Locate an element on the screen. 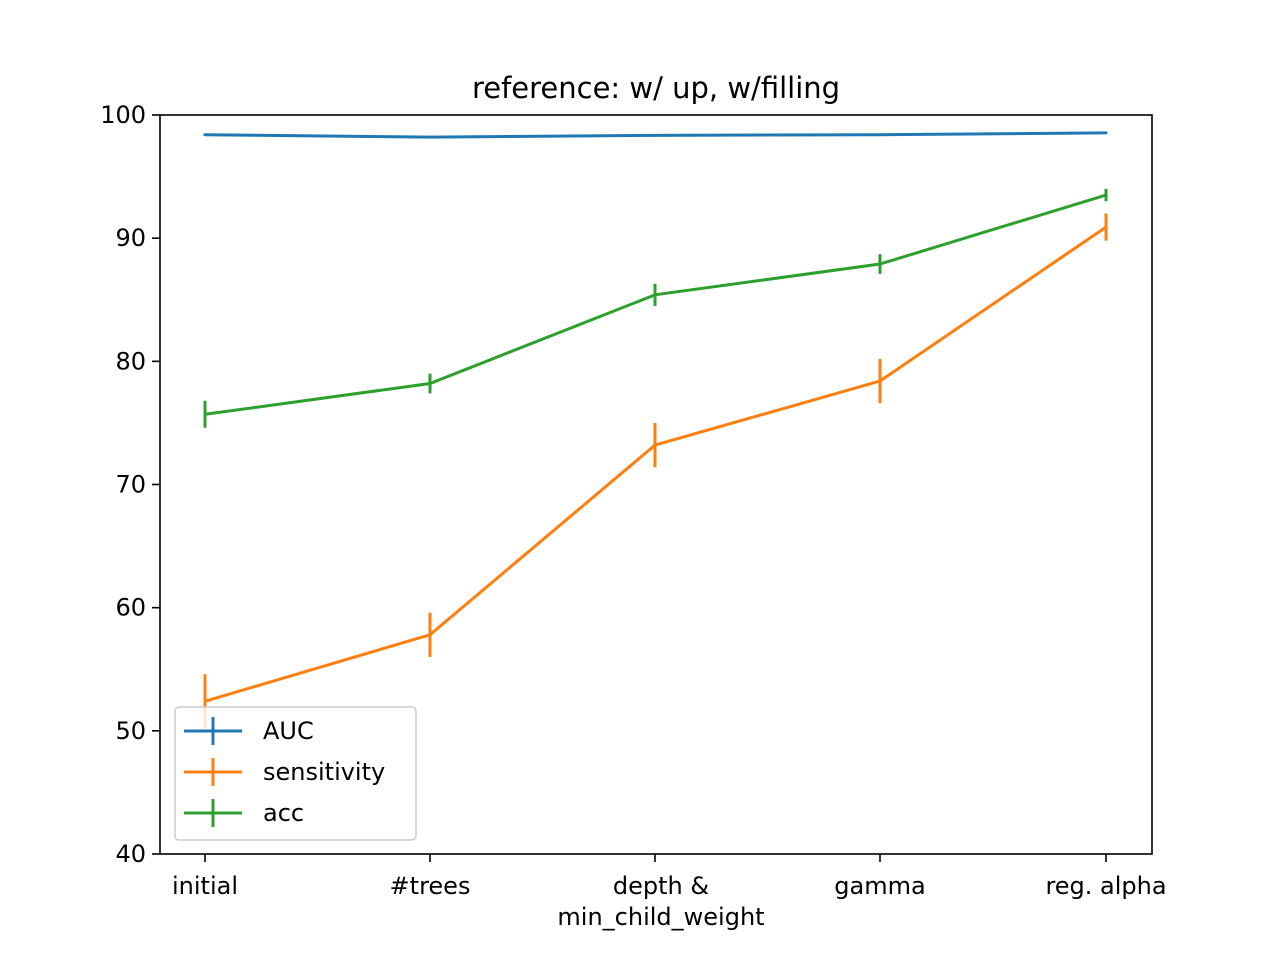 The width and height of the screenshot is (1280, 960). legend-label: AUC is located at coordinates (288, 731).